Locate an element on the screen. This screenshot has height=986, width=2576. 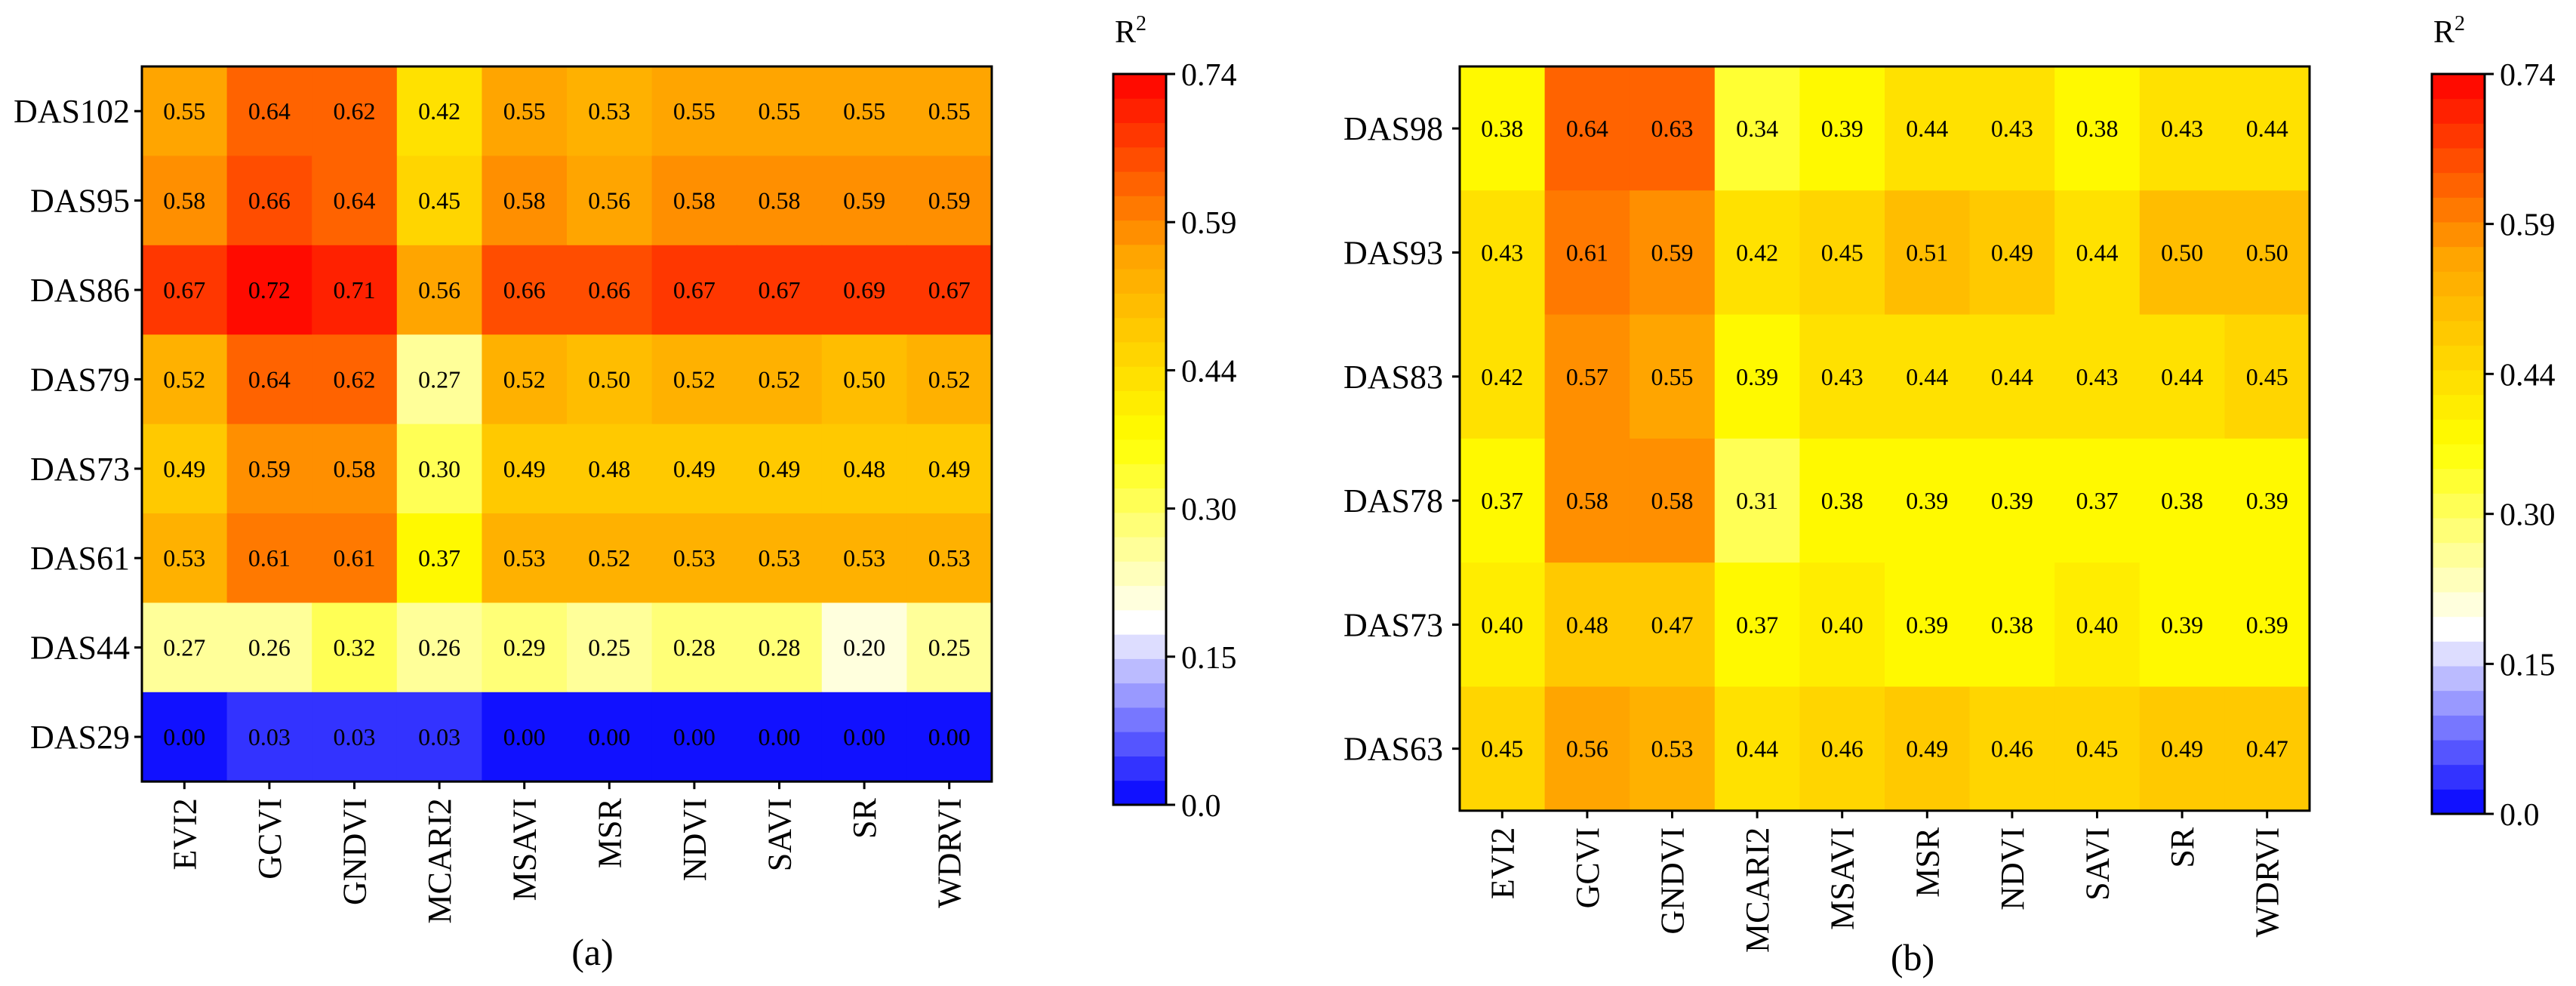
cell-value-label: 0.34 is located at coordinates (1757, 128).